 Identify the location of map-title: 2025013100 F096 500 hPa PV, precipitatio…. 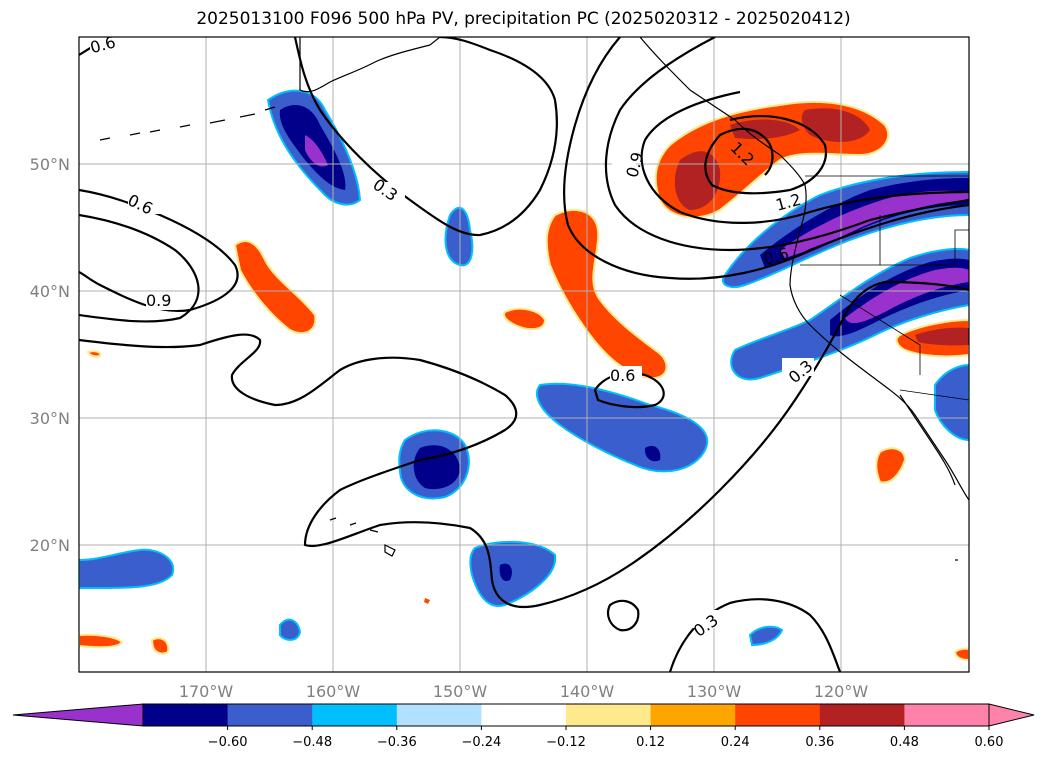
(523, 19).